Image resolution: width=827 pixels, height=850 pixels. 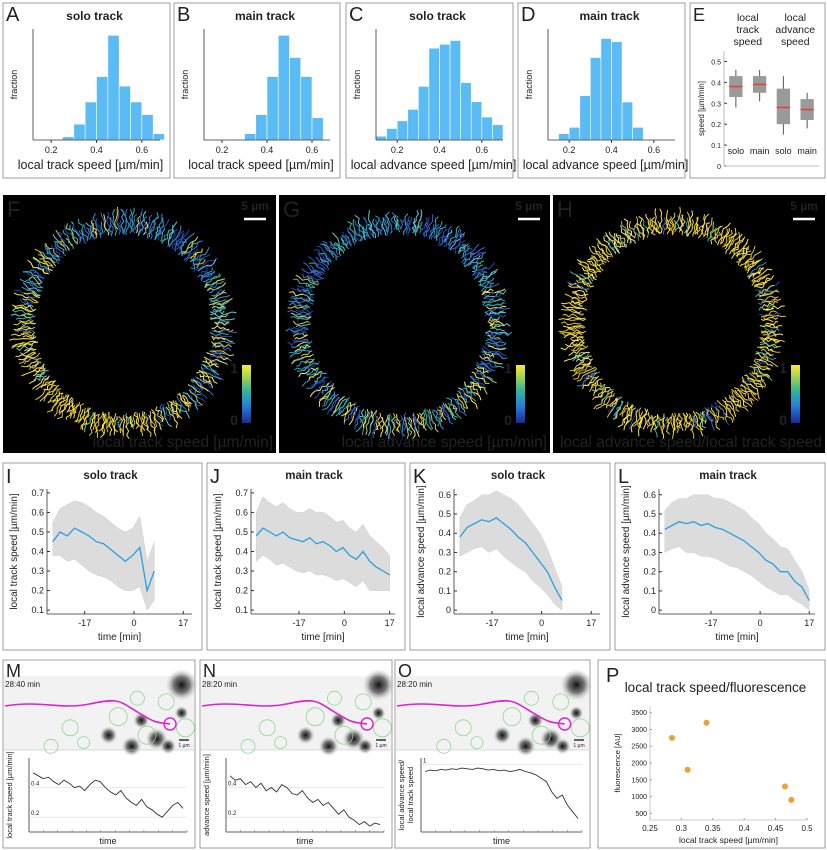 What do you see at coordinates (757, 90) in the screenshot?
I see `panel-frame` at bounding box center [757, 90].